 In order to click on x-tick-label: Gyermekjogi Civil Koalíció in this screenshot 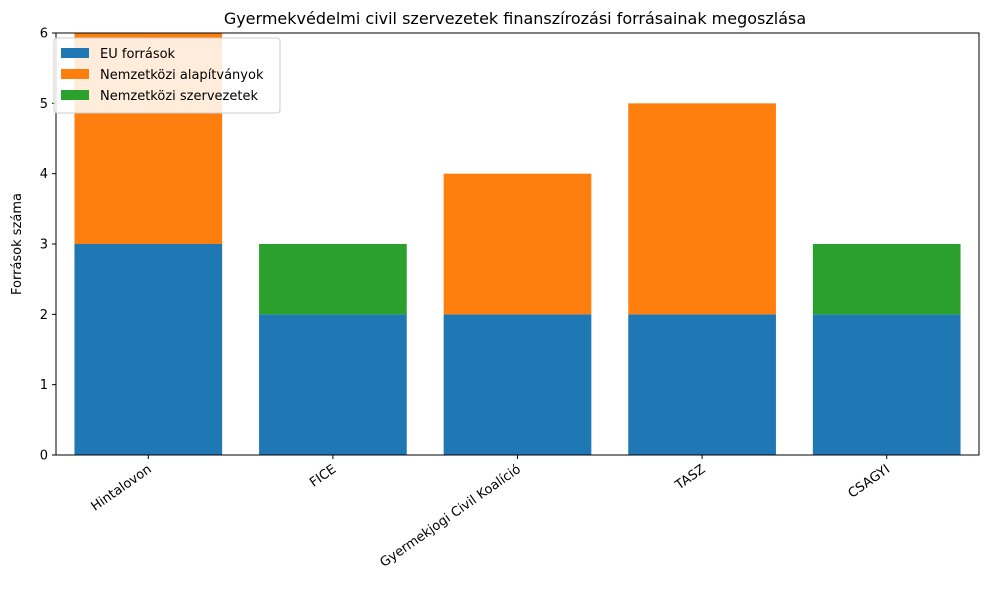, I will do `click(450, 516)`.